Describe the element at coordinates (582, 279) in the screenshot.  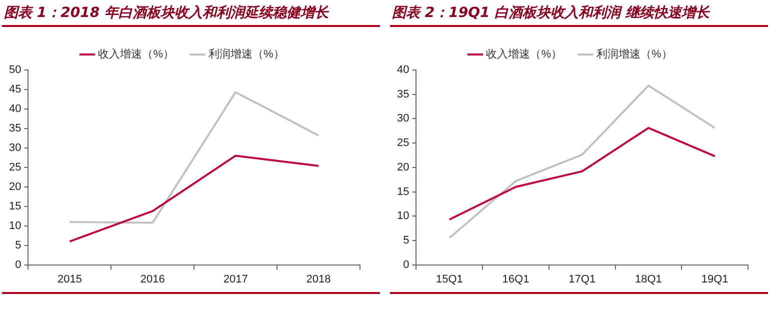
I see `x-tick-label: 17Q1` at that location.